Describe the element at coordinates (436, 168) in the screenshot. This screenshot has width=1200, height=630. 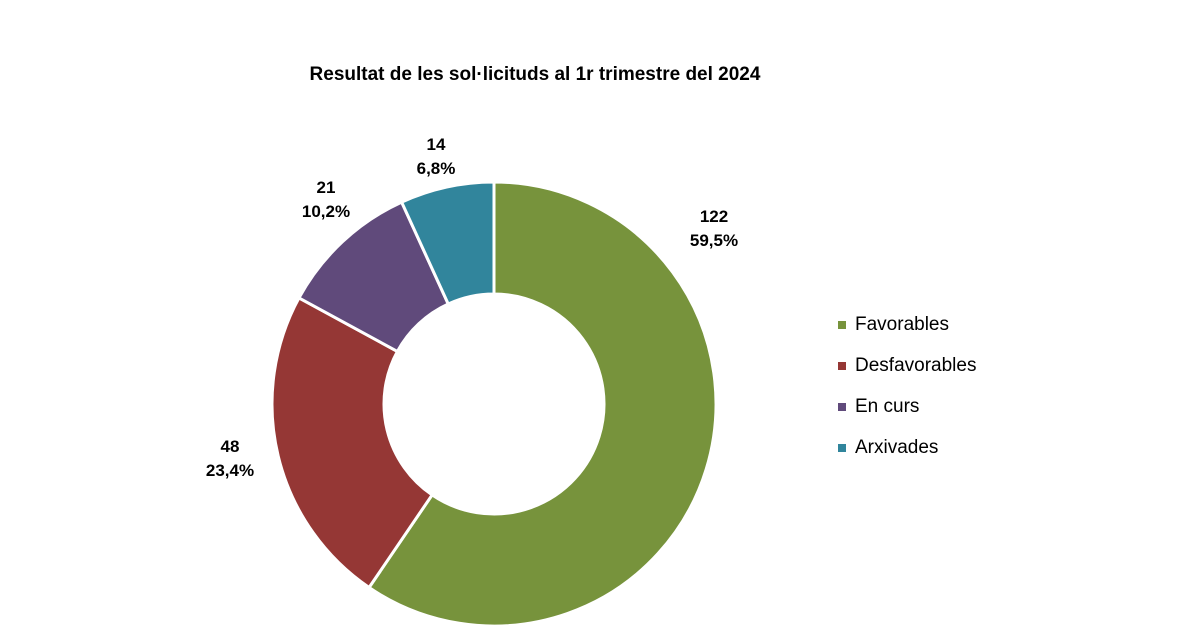
I see `data-label-percent: 6,8%` at that location.